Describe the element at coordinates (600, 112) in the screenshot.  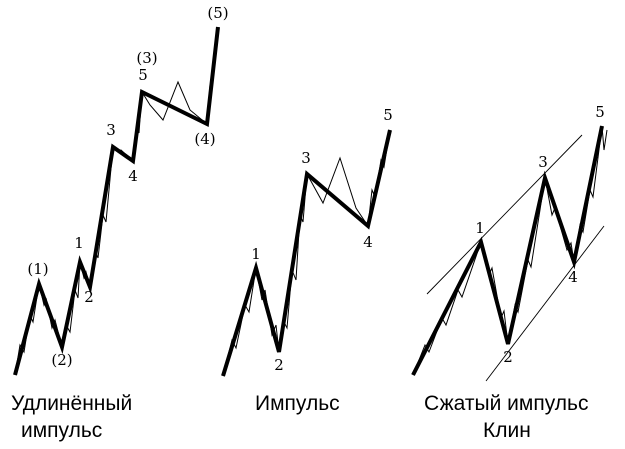
I see `wedge-label-5: 5` at that location.